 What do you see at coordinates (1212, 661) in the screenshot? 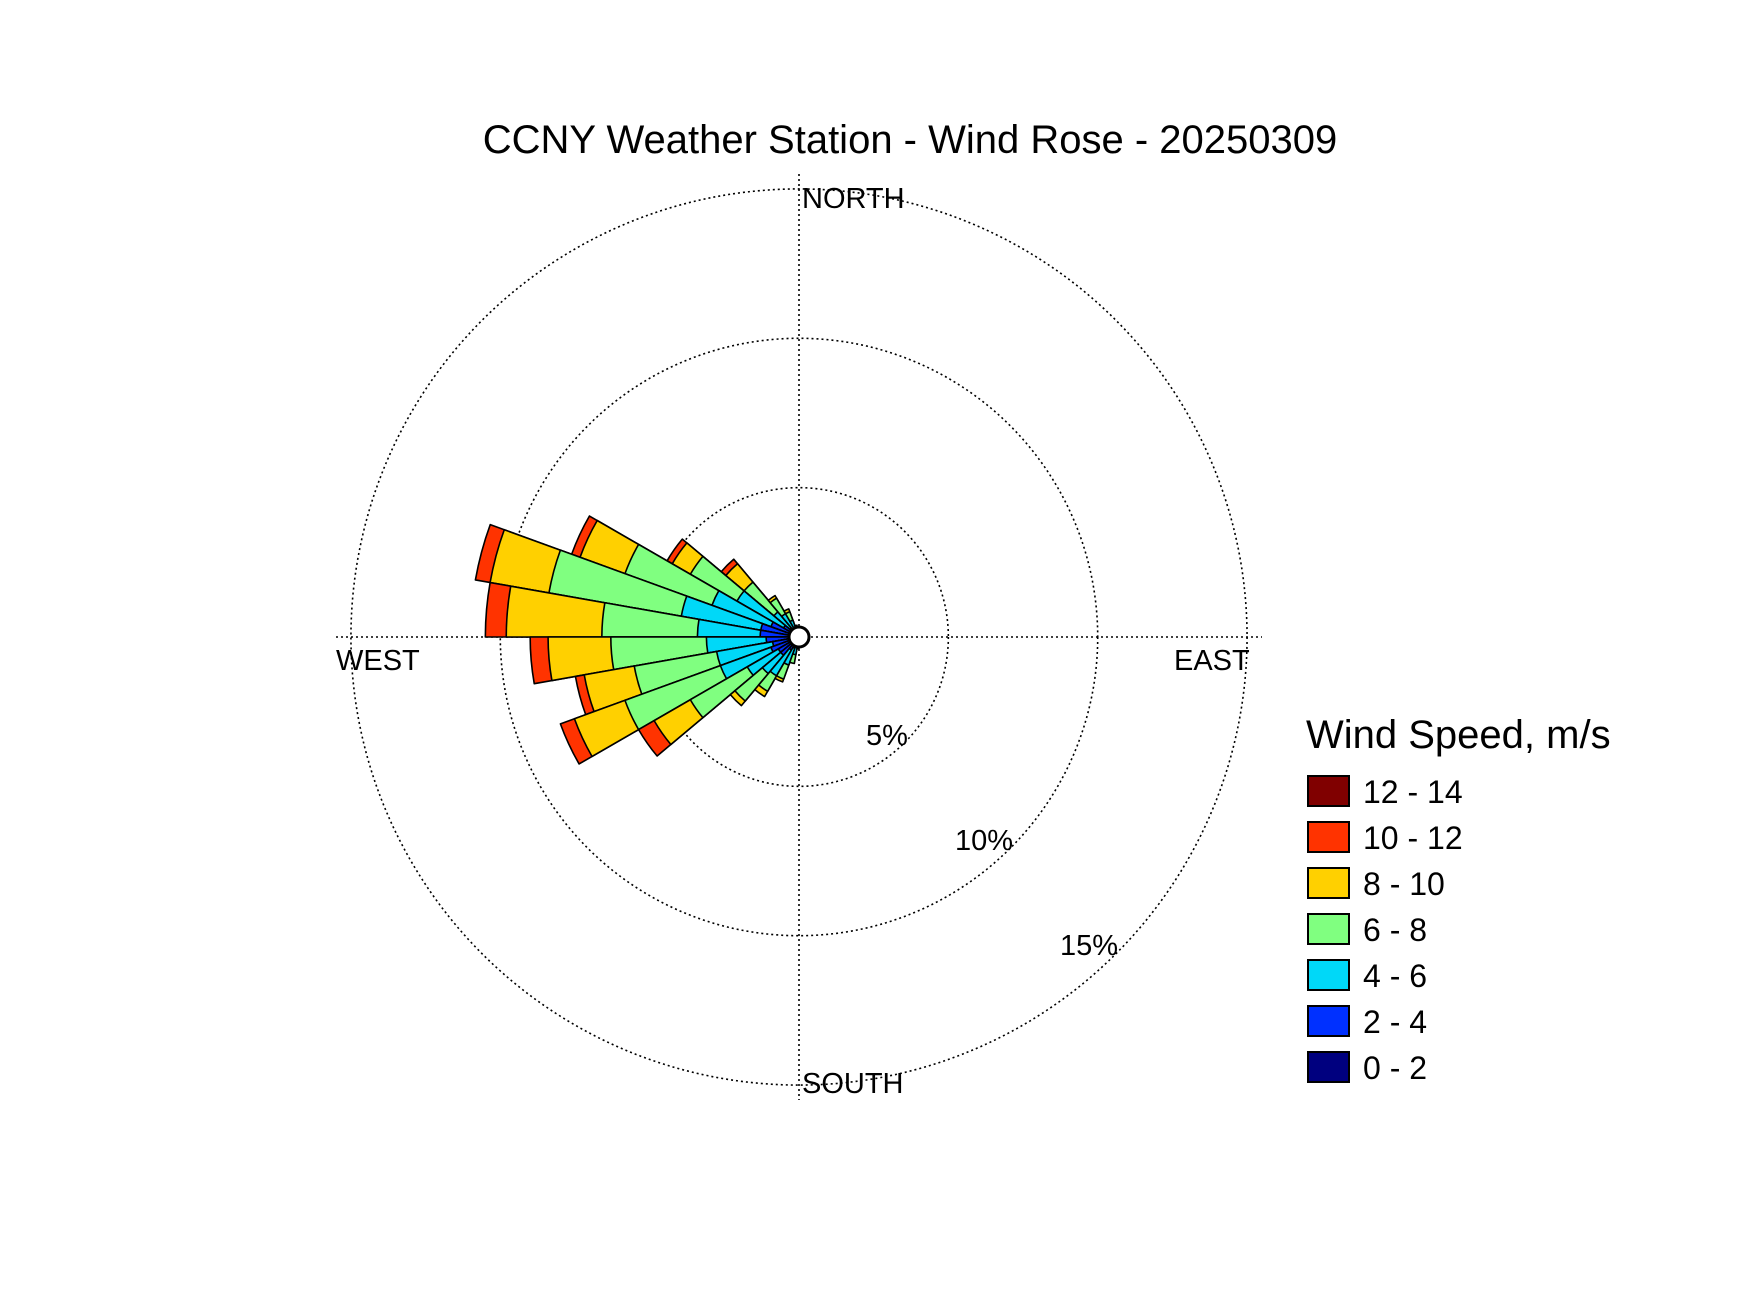
I see `direction-label-east: EAST` at bounding box center [1212, 661].